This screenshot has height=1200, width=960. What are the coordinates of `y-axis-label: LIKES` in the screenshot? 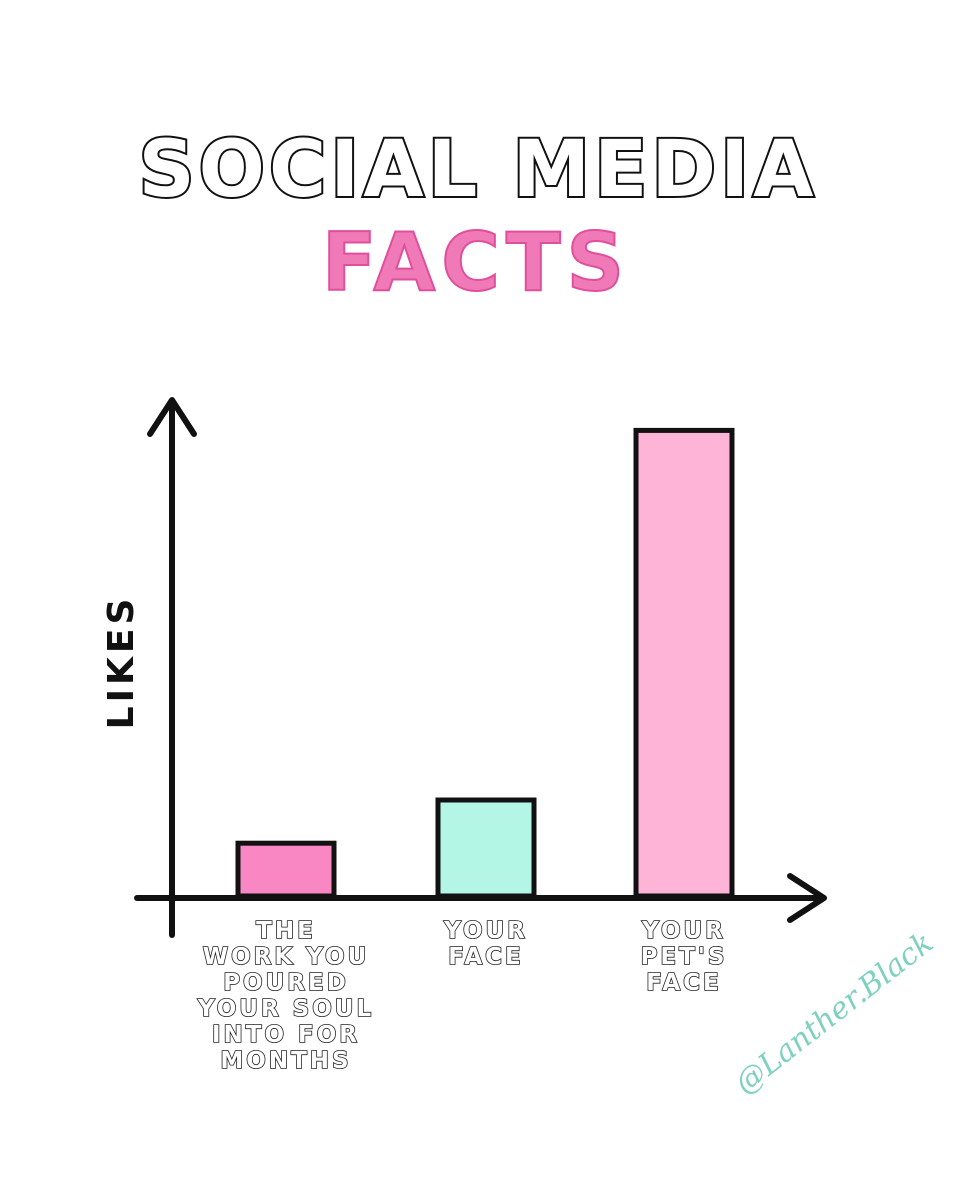 It's located at (121, 662).